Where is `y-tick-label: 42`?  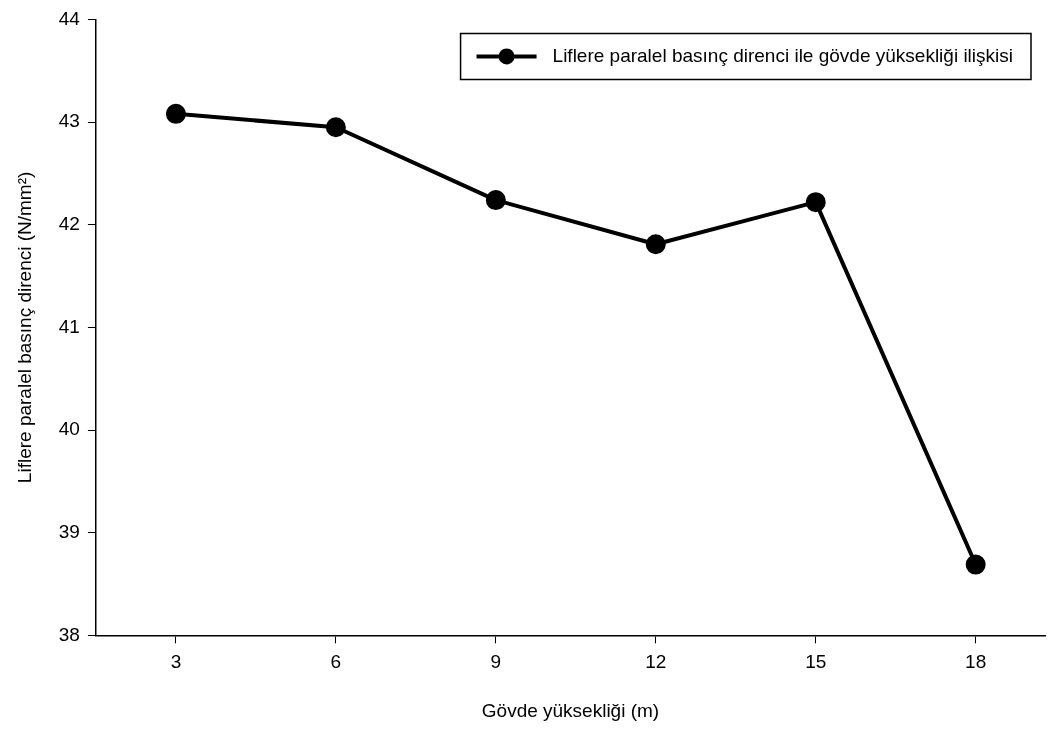 y-tick-label: 42 is located at coordinates (69, 223).